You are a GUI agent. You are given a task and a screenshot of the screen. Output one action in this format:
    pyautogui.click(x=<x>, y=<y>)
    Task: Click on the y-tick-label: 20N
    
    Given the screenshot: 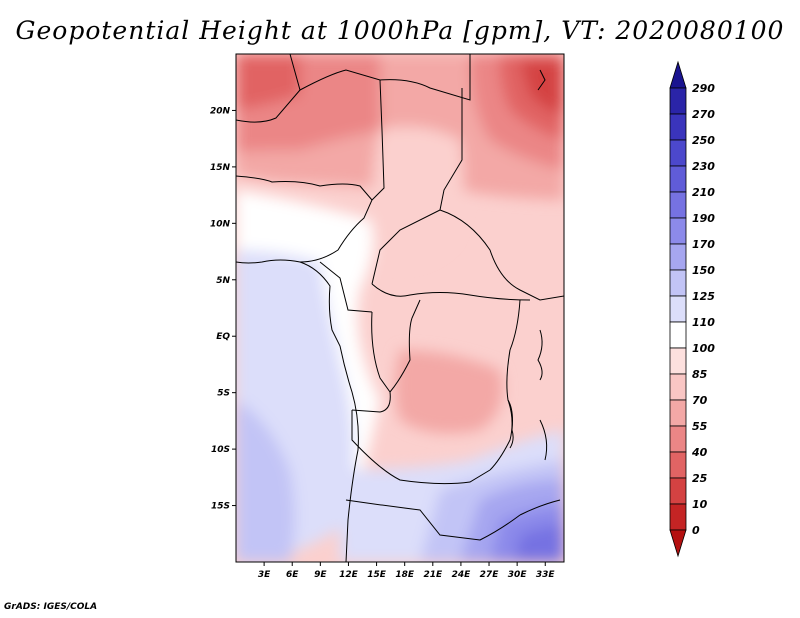 What is the action you would take?
    pyautogui.click(x=220, y=111)
    